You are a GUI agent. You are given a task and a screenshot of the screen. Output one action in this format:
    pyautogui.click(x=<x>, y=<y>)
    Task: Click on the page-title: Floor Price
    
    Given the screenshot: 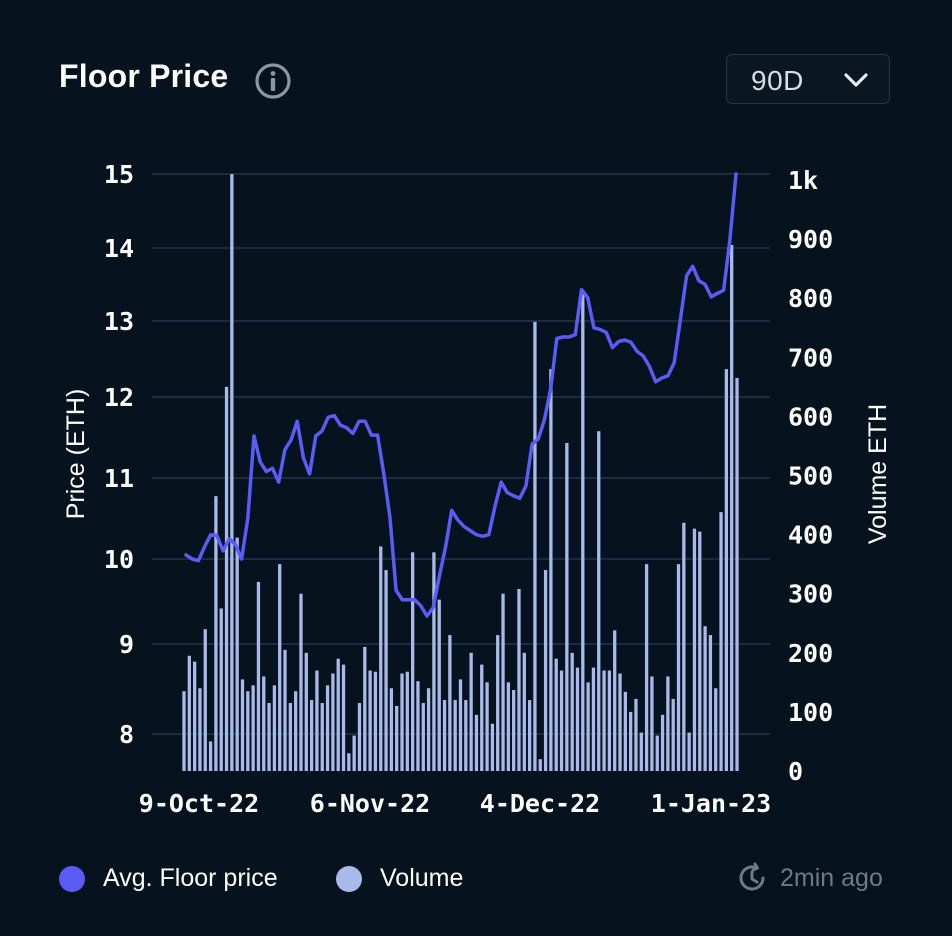 What is the action you would take?
    pyautogui.click(x=144, y=76)
    